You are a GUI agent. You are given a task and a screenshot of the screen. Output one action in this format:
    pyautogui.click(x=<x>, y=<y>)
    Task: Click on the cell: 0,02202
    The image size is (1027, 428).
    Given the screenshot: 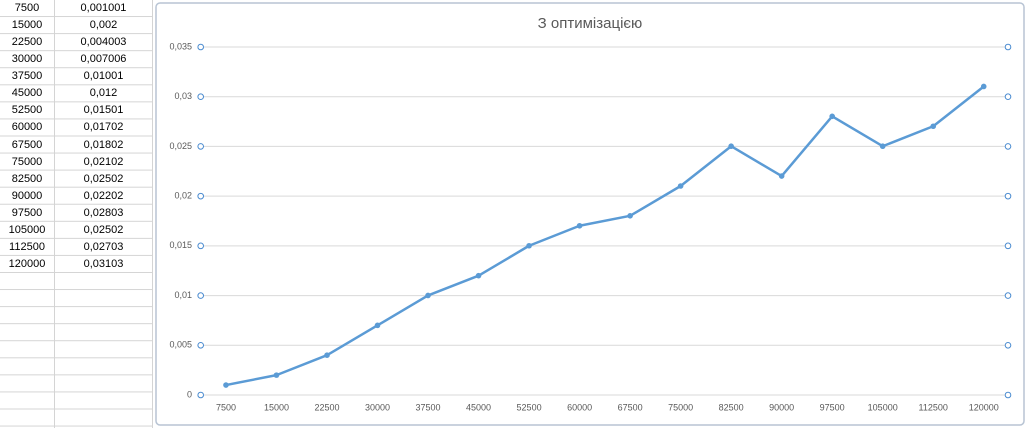 What is the action you would take?
    pyautogui.click(x=103, y=195)
    